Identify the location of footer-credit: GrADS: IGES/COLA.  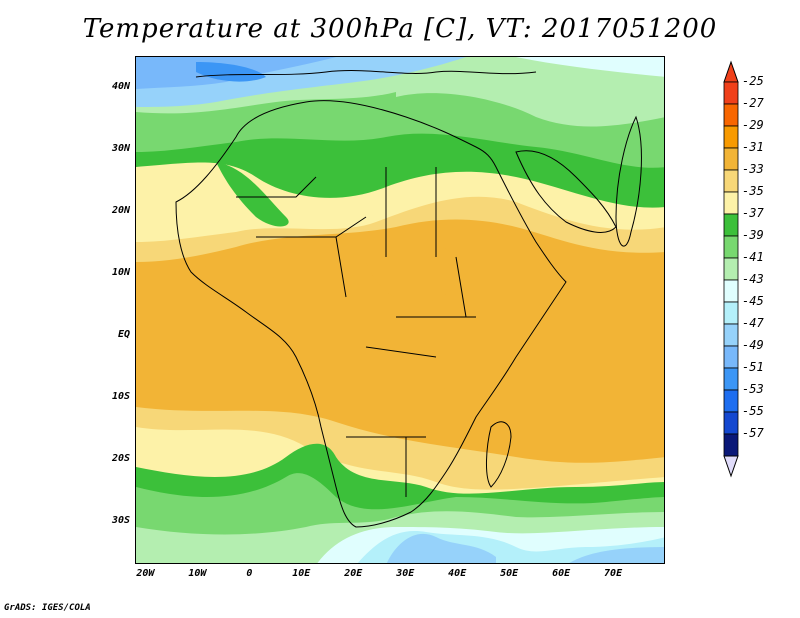
(47, 608).